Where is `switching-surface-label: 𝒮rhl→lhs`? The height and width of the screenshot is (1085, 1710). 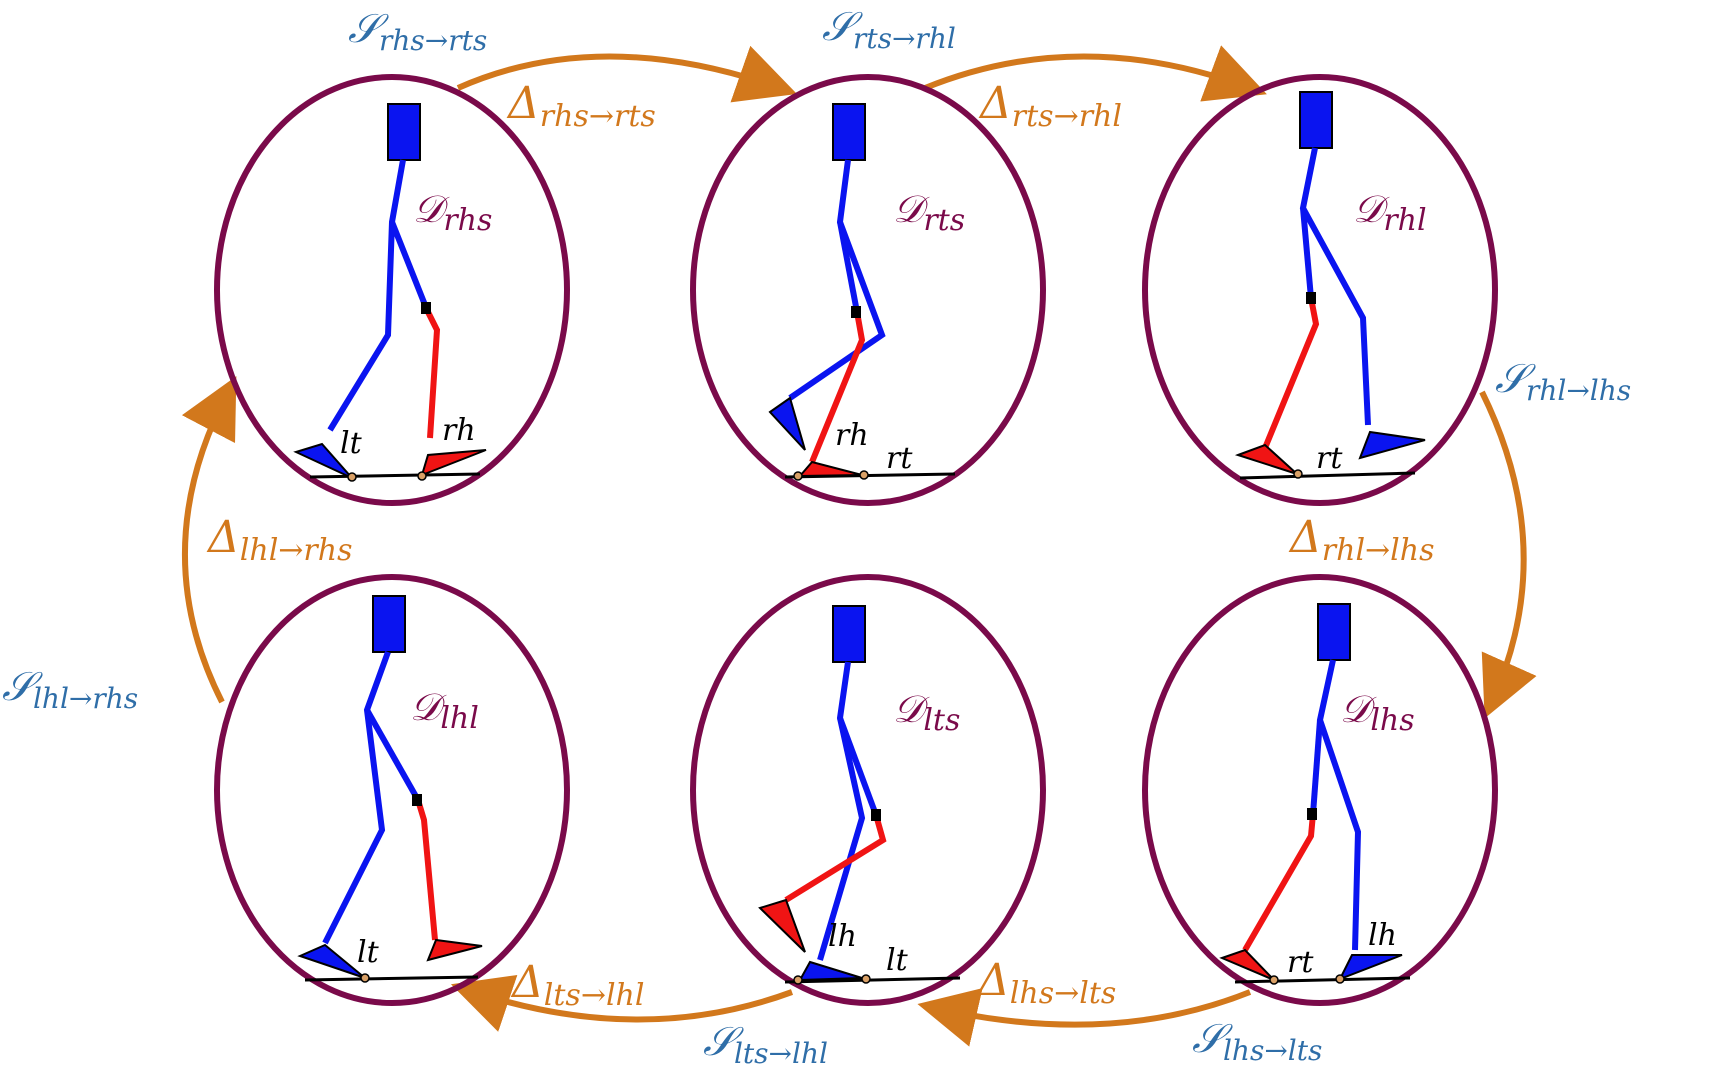 switching-surface-label: 𝒮rhl→lhs is located at coordinates (1563, 381).